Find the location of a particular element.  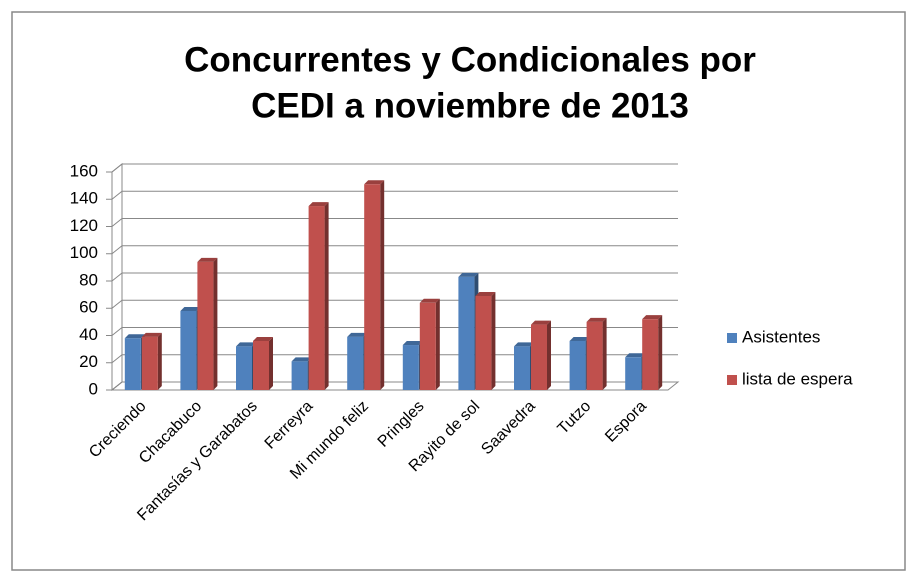

y-tick-label: 60 is located at coordinates (88, 307).